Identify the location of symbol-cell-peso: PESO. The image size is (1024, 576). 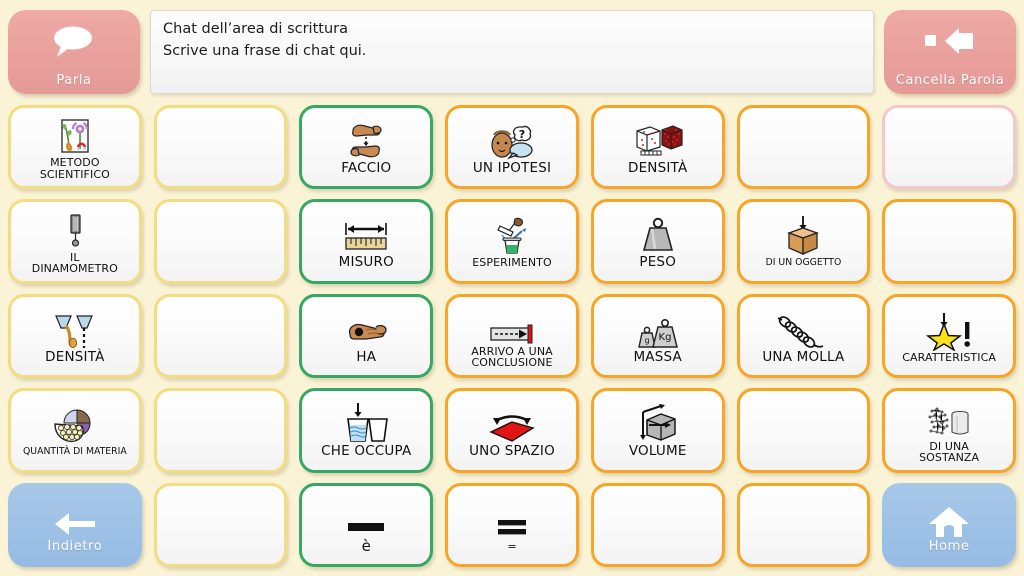
(657, 241).